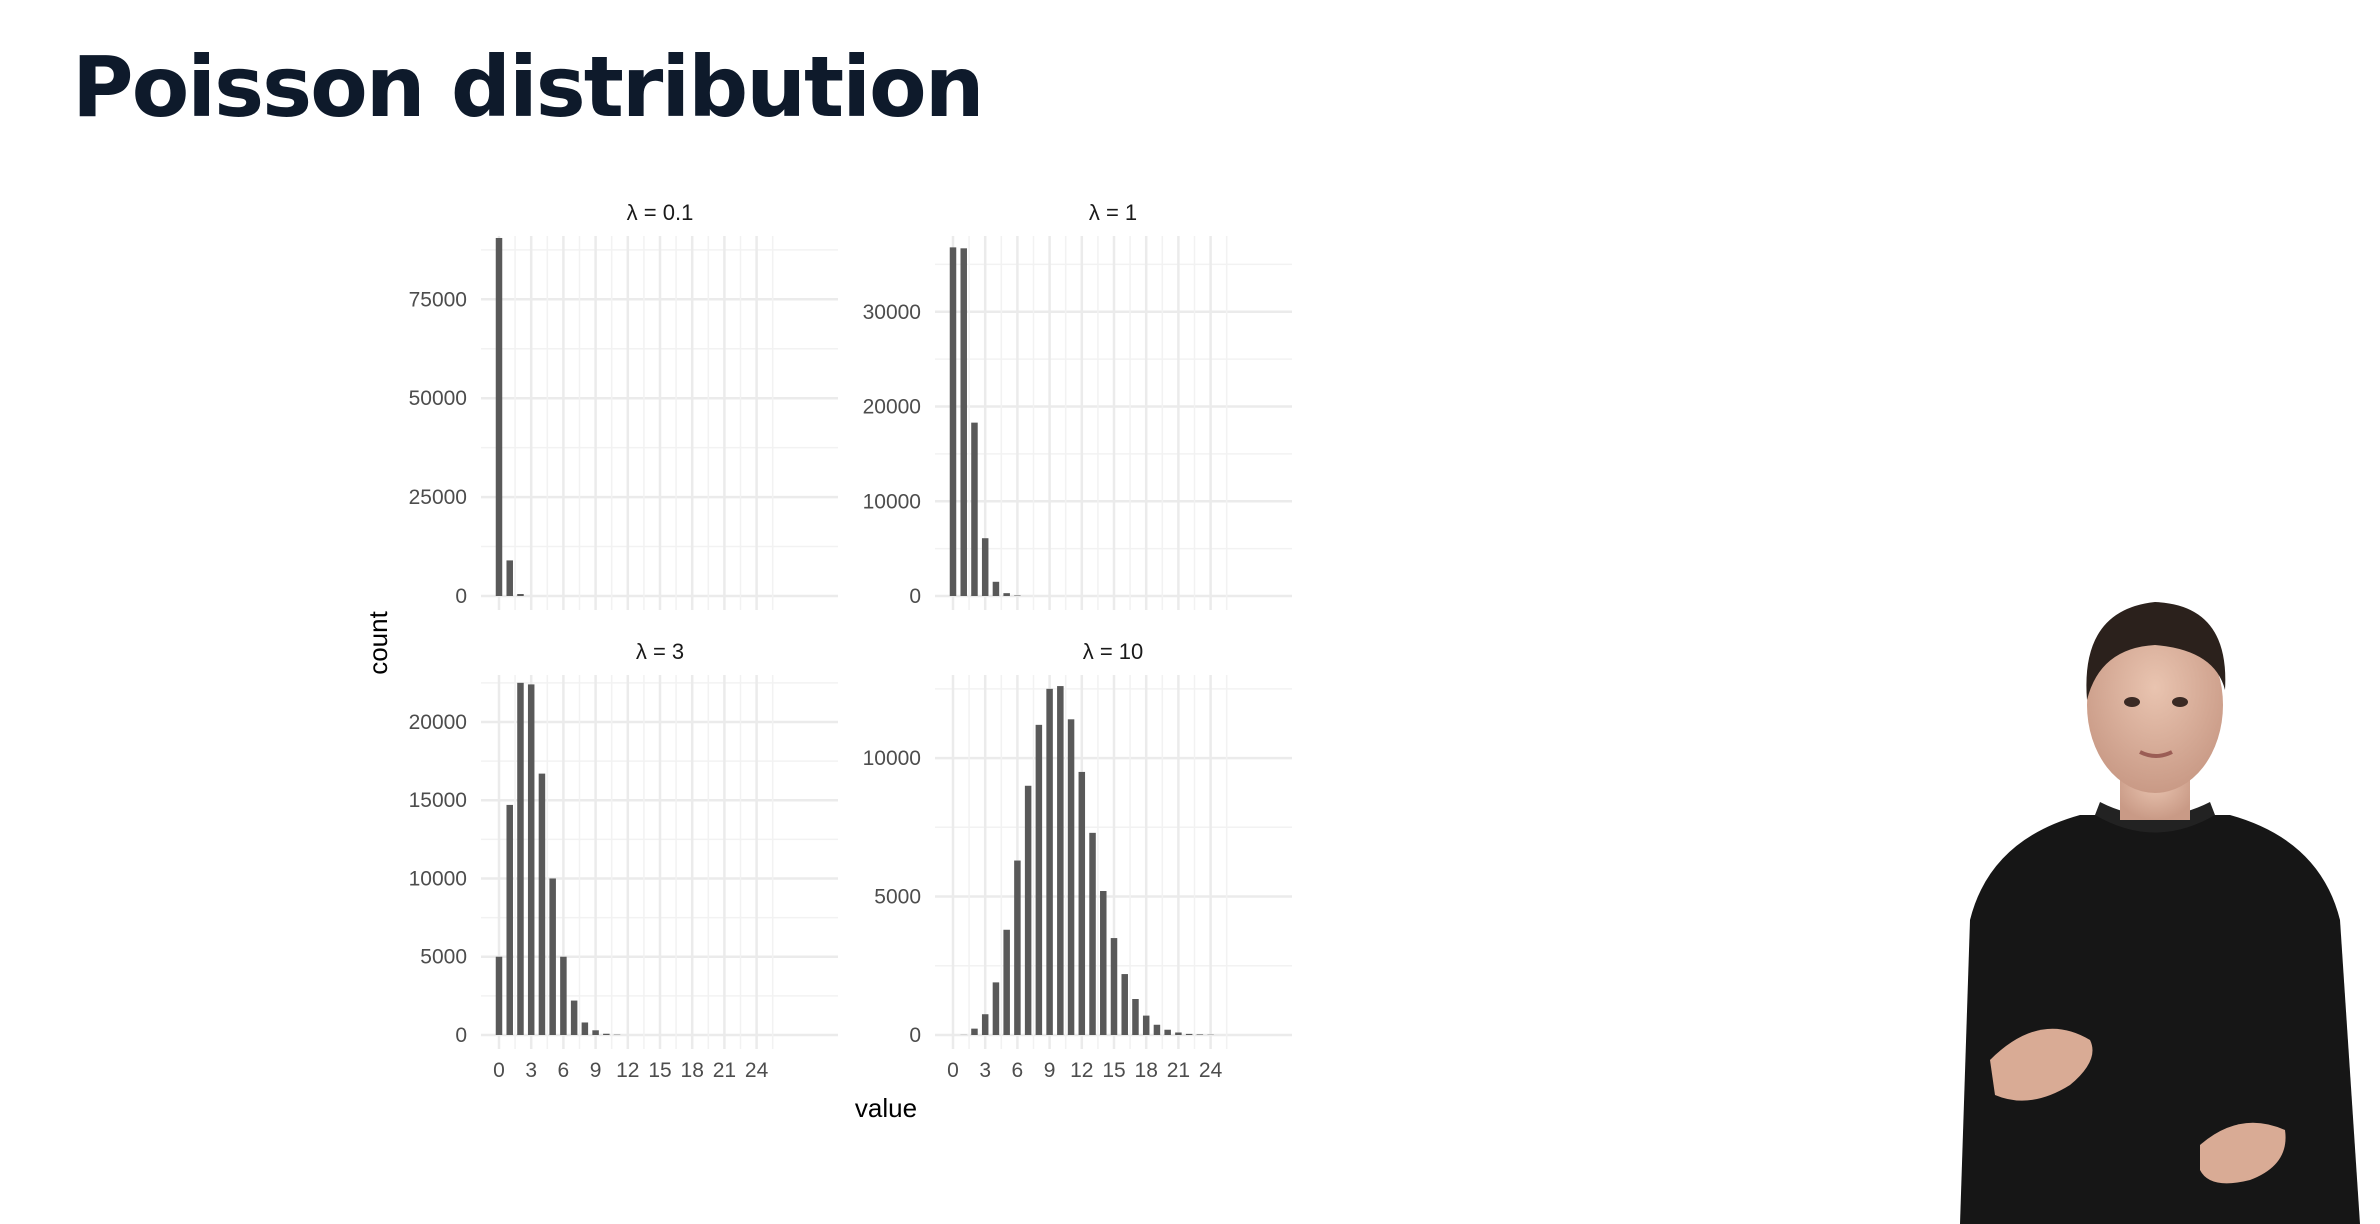 Image resolution: width=2380 pixels, height=1224 pixels. What do you see at coordinates (1113, 212) in the screenshot?
I see `panel-title: λ = 1` at bounding box center [1113, 212].